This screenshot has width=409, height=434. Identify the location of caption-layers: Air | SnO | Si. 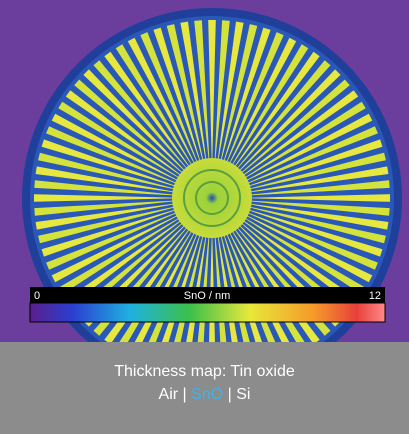
(204, 394).